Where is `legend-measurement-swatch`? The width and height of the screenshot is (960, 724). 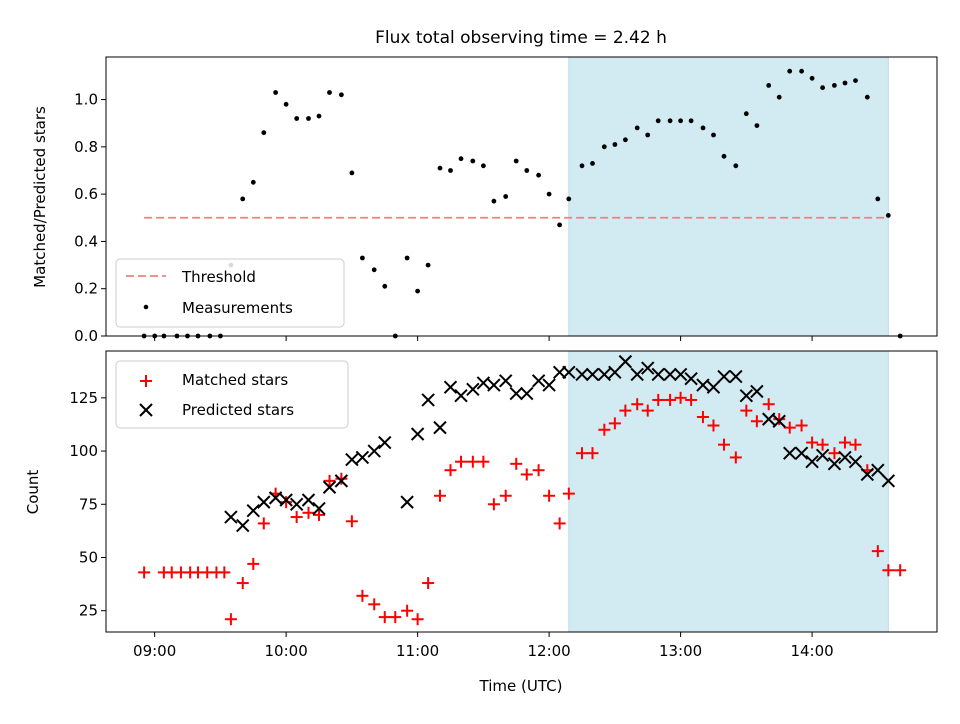
legend-measurement-swatch is located at coordinates (146, 307).